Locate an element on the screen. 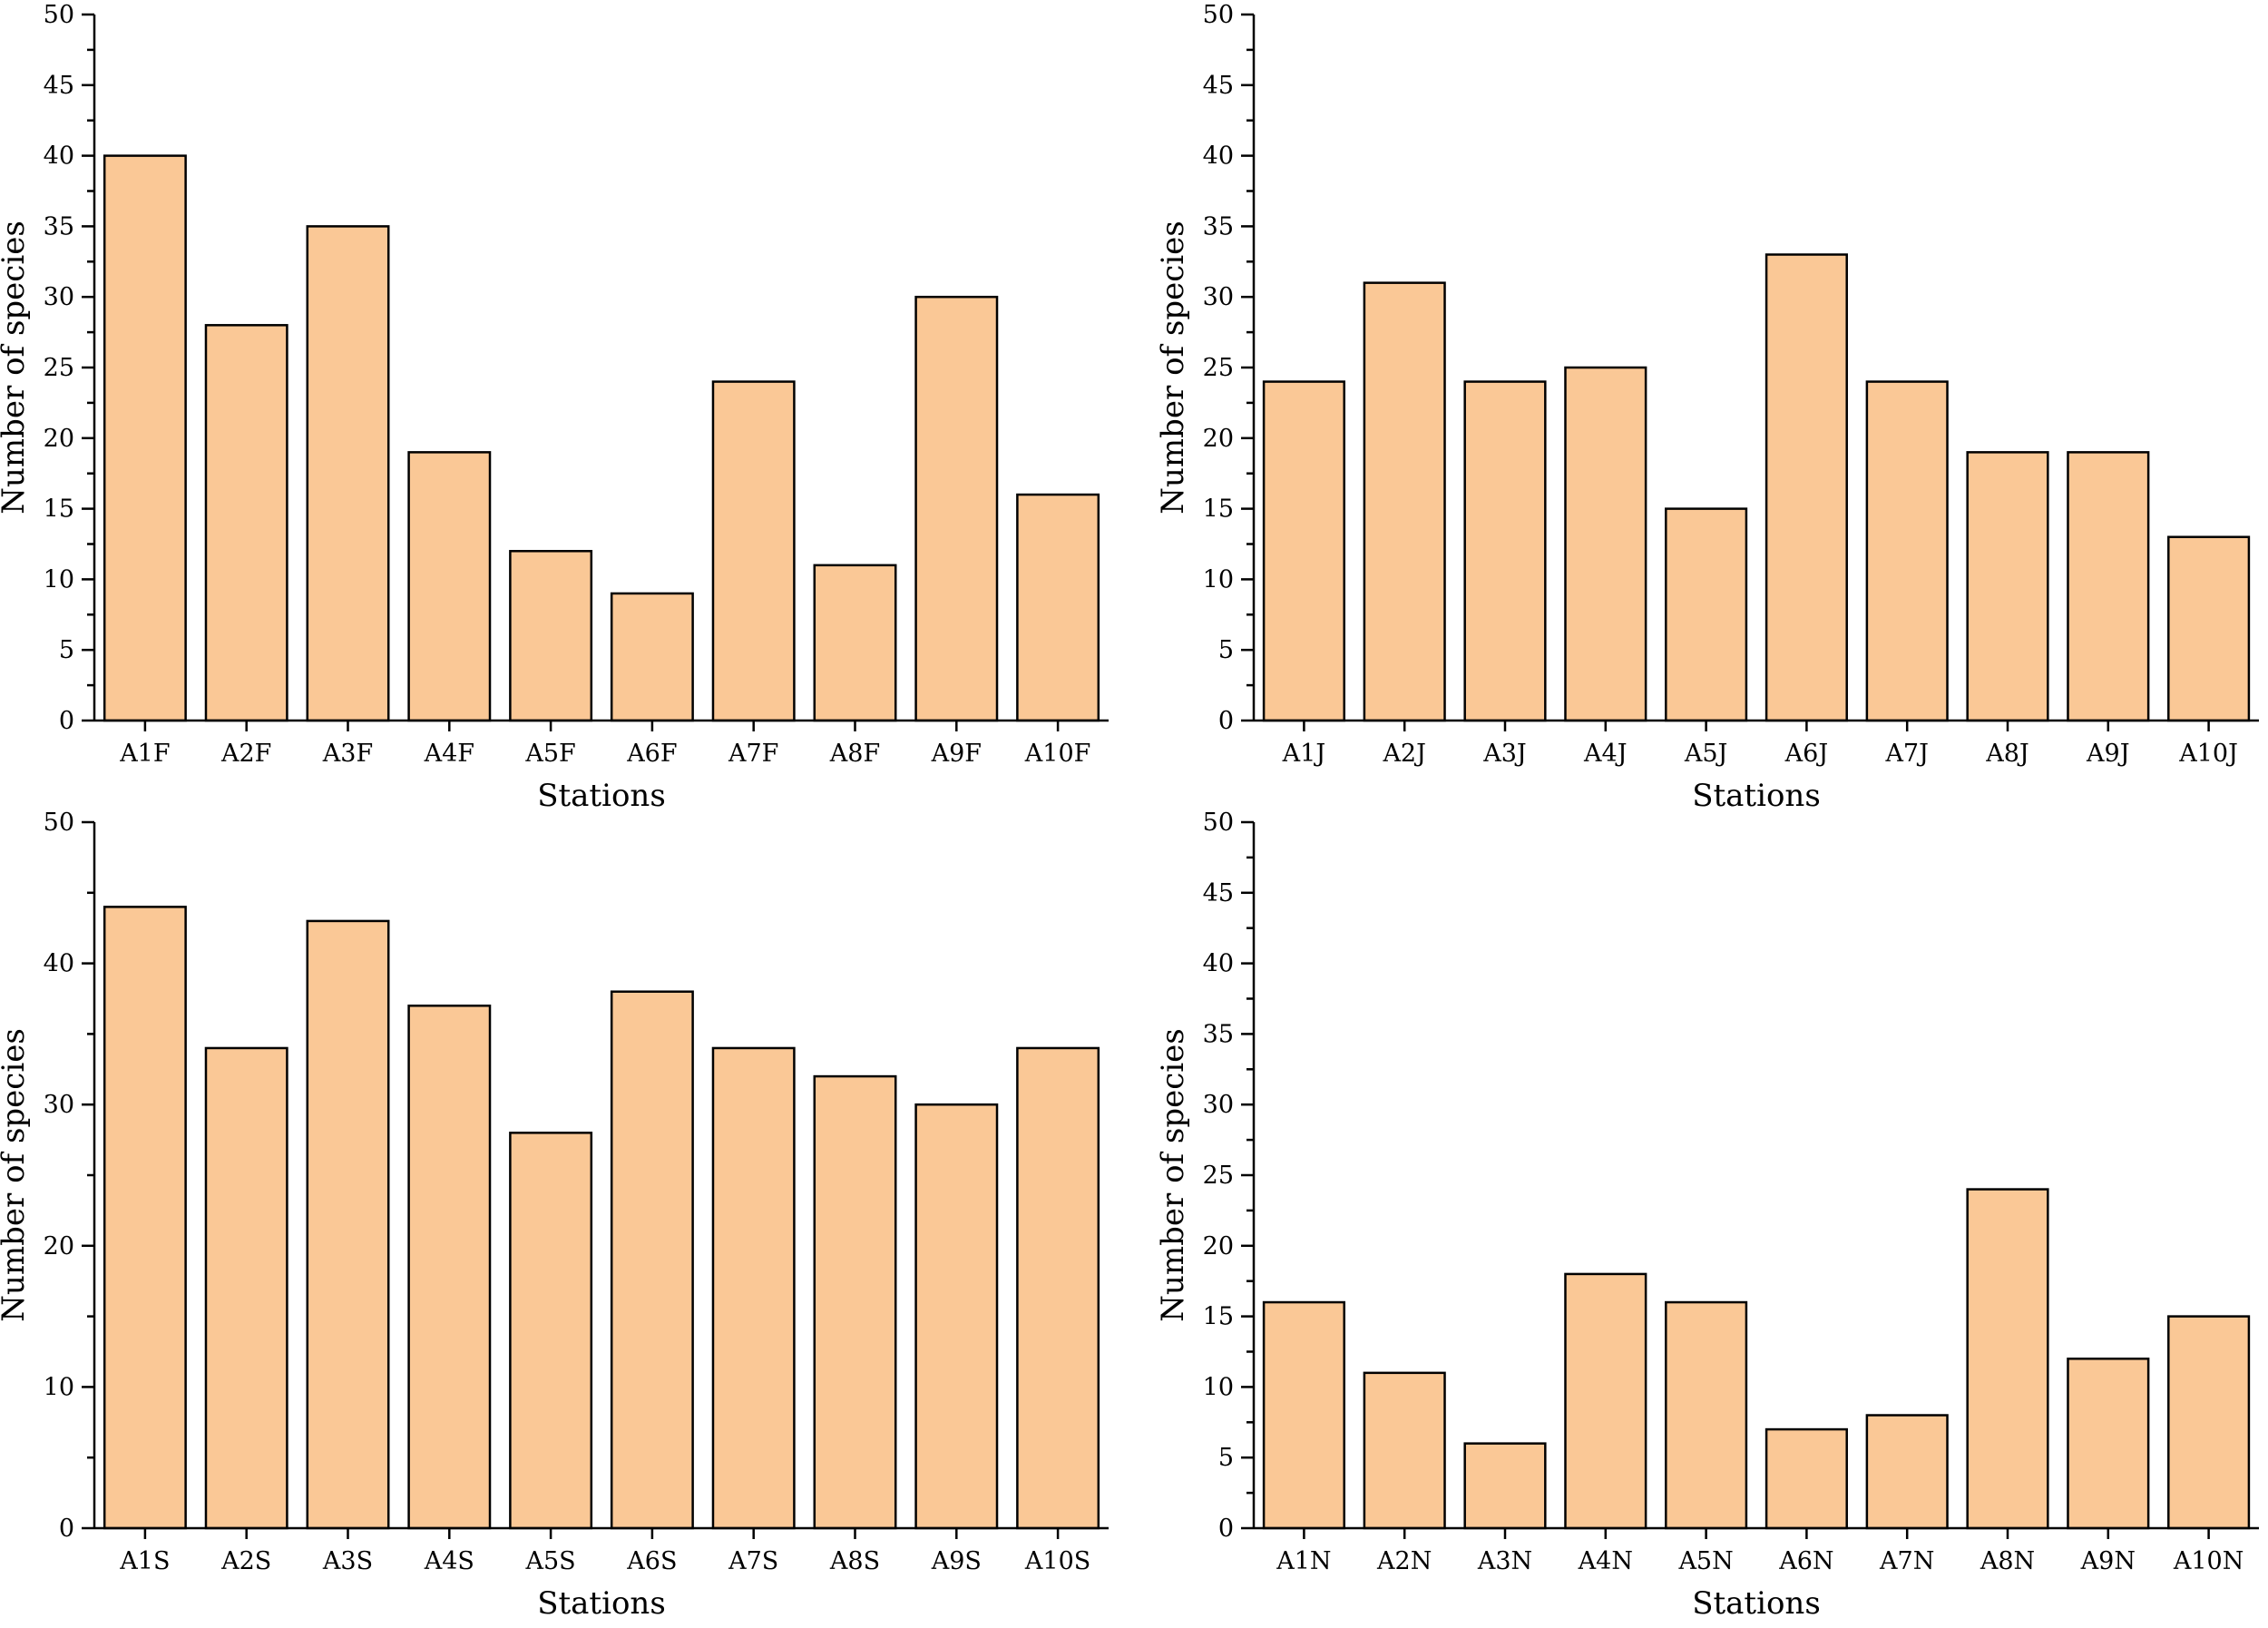 The image size is (2268, 1628). x-tick-label: A2J is located at coordinates (1404, 754).